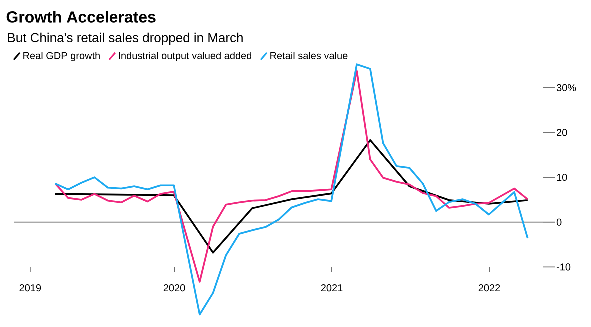 The width and height of the screenshot is (591, 327). What do you see at coordinates (125, 39) in the screenshot?
I see `chart-subtitle: But China's retail sales dropped in March` at bounding box center [125, 39].